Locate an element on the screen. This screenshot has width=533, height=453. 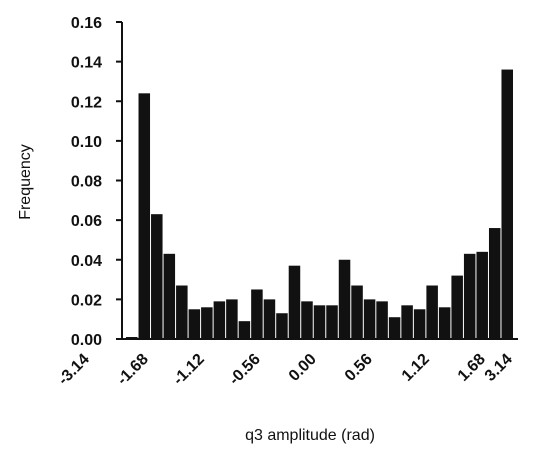
y-tick-label: 0.10 is located at coordinates (86, 142).